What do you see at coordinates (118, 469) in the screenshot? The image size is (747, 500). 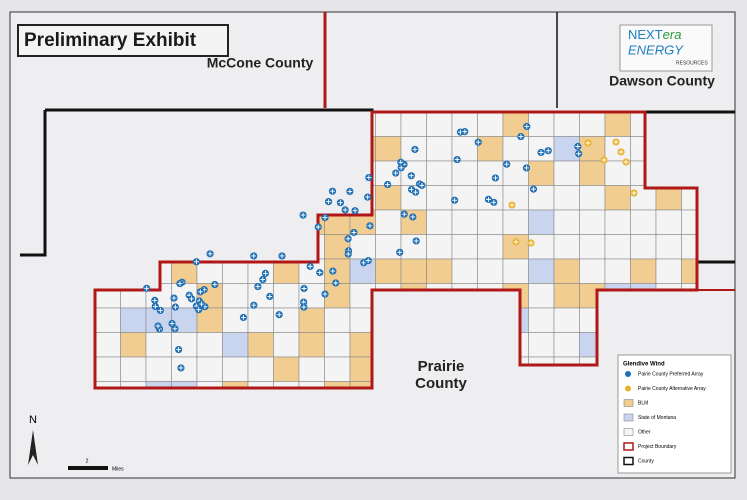 I see `scale-unit: Miles` at bounding box center [118, 469].